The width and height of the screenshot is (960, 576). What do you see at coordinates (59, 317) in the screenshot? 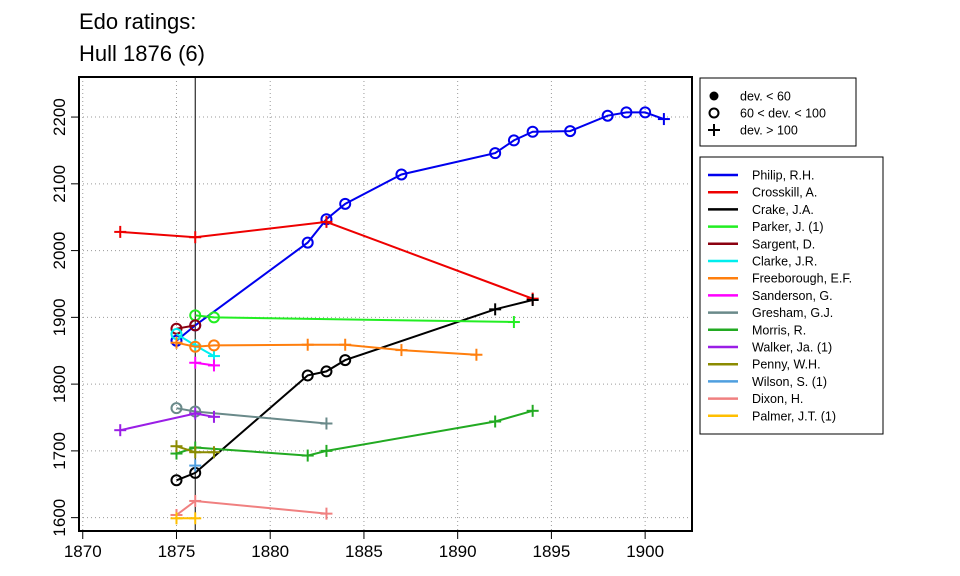
I see `y-tick-label: 1900` at bounding box center [59, 317].